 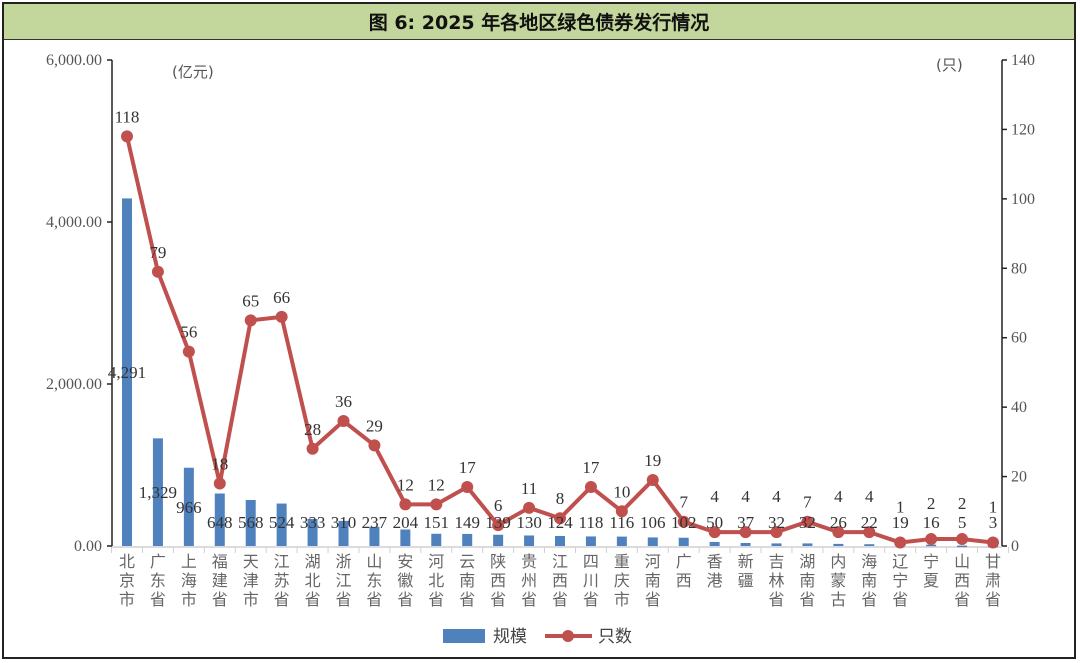 I want to click on count-value-label: 29, so click(x=374, y=425).